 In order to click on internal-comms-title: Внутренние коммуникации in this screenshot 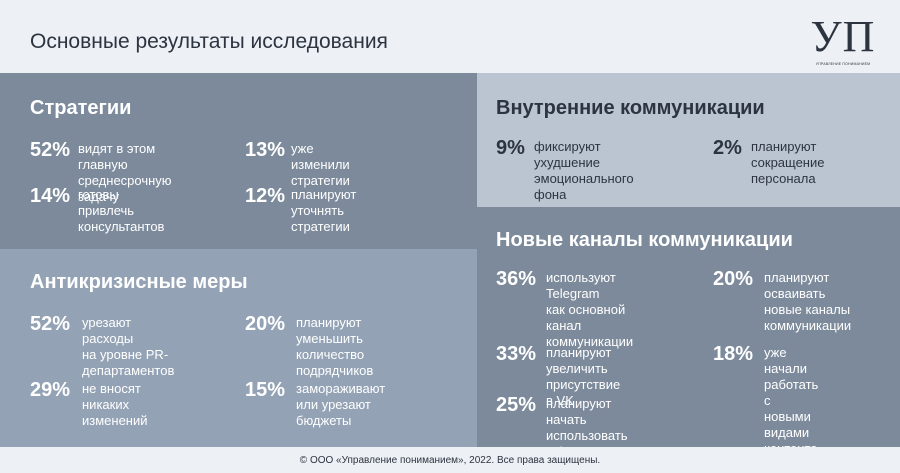, I will do `click(630, 108)`.